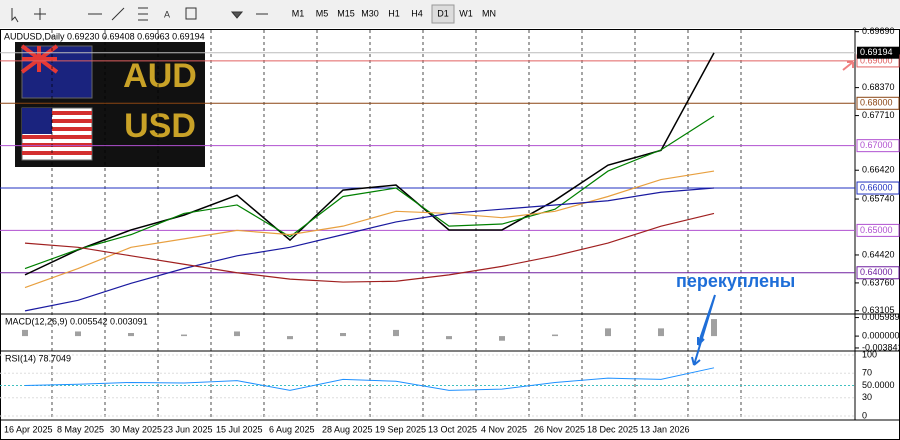 Image resolution: width=900 pixels, height=440 pixels. What do you see at coordinates (878, 31) in the screenshot?
I see `y-tick-label: 0.69690` at bounding box center [878, 31].